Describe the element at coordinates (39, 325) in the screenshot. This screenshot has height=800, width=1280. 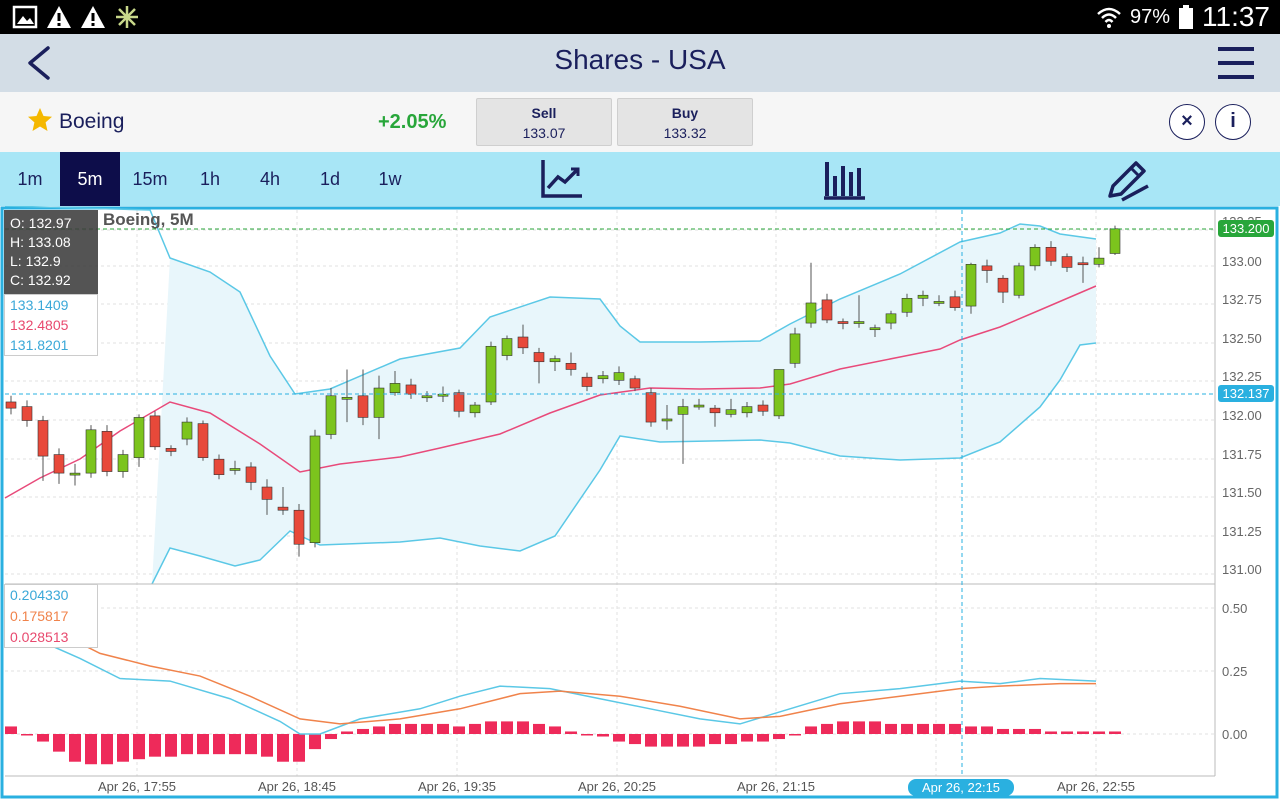
I see `bollinger-middle-value: 132.4805` at that location.